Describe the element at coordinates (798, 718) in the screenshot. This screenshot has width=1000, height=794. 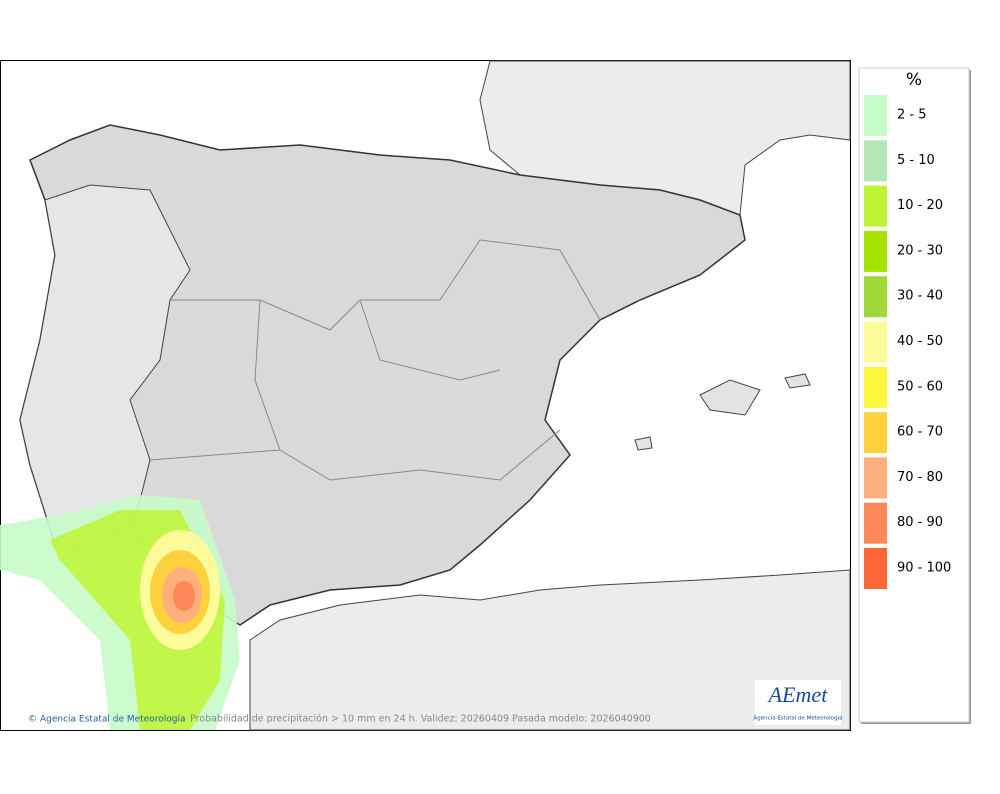
I see `logo-subtitle: Agencia Estatal de Meteorología` at that location.